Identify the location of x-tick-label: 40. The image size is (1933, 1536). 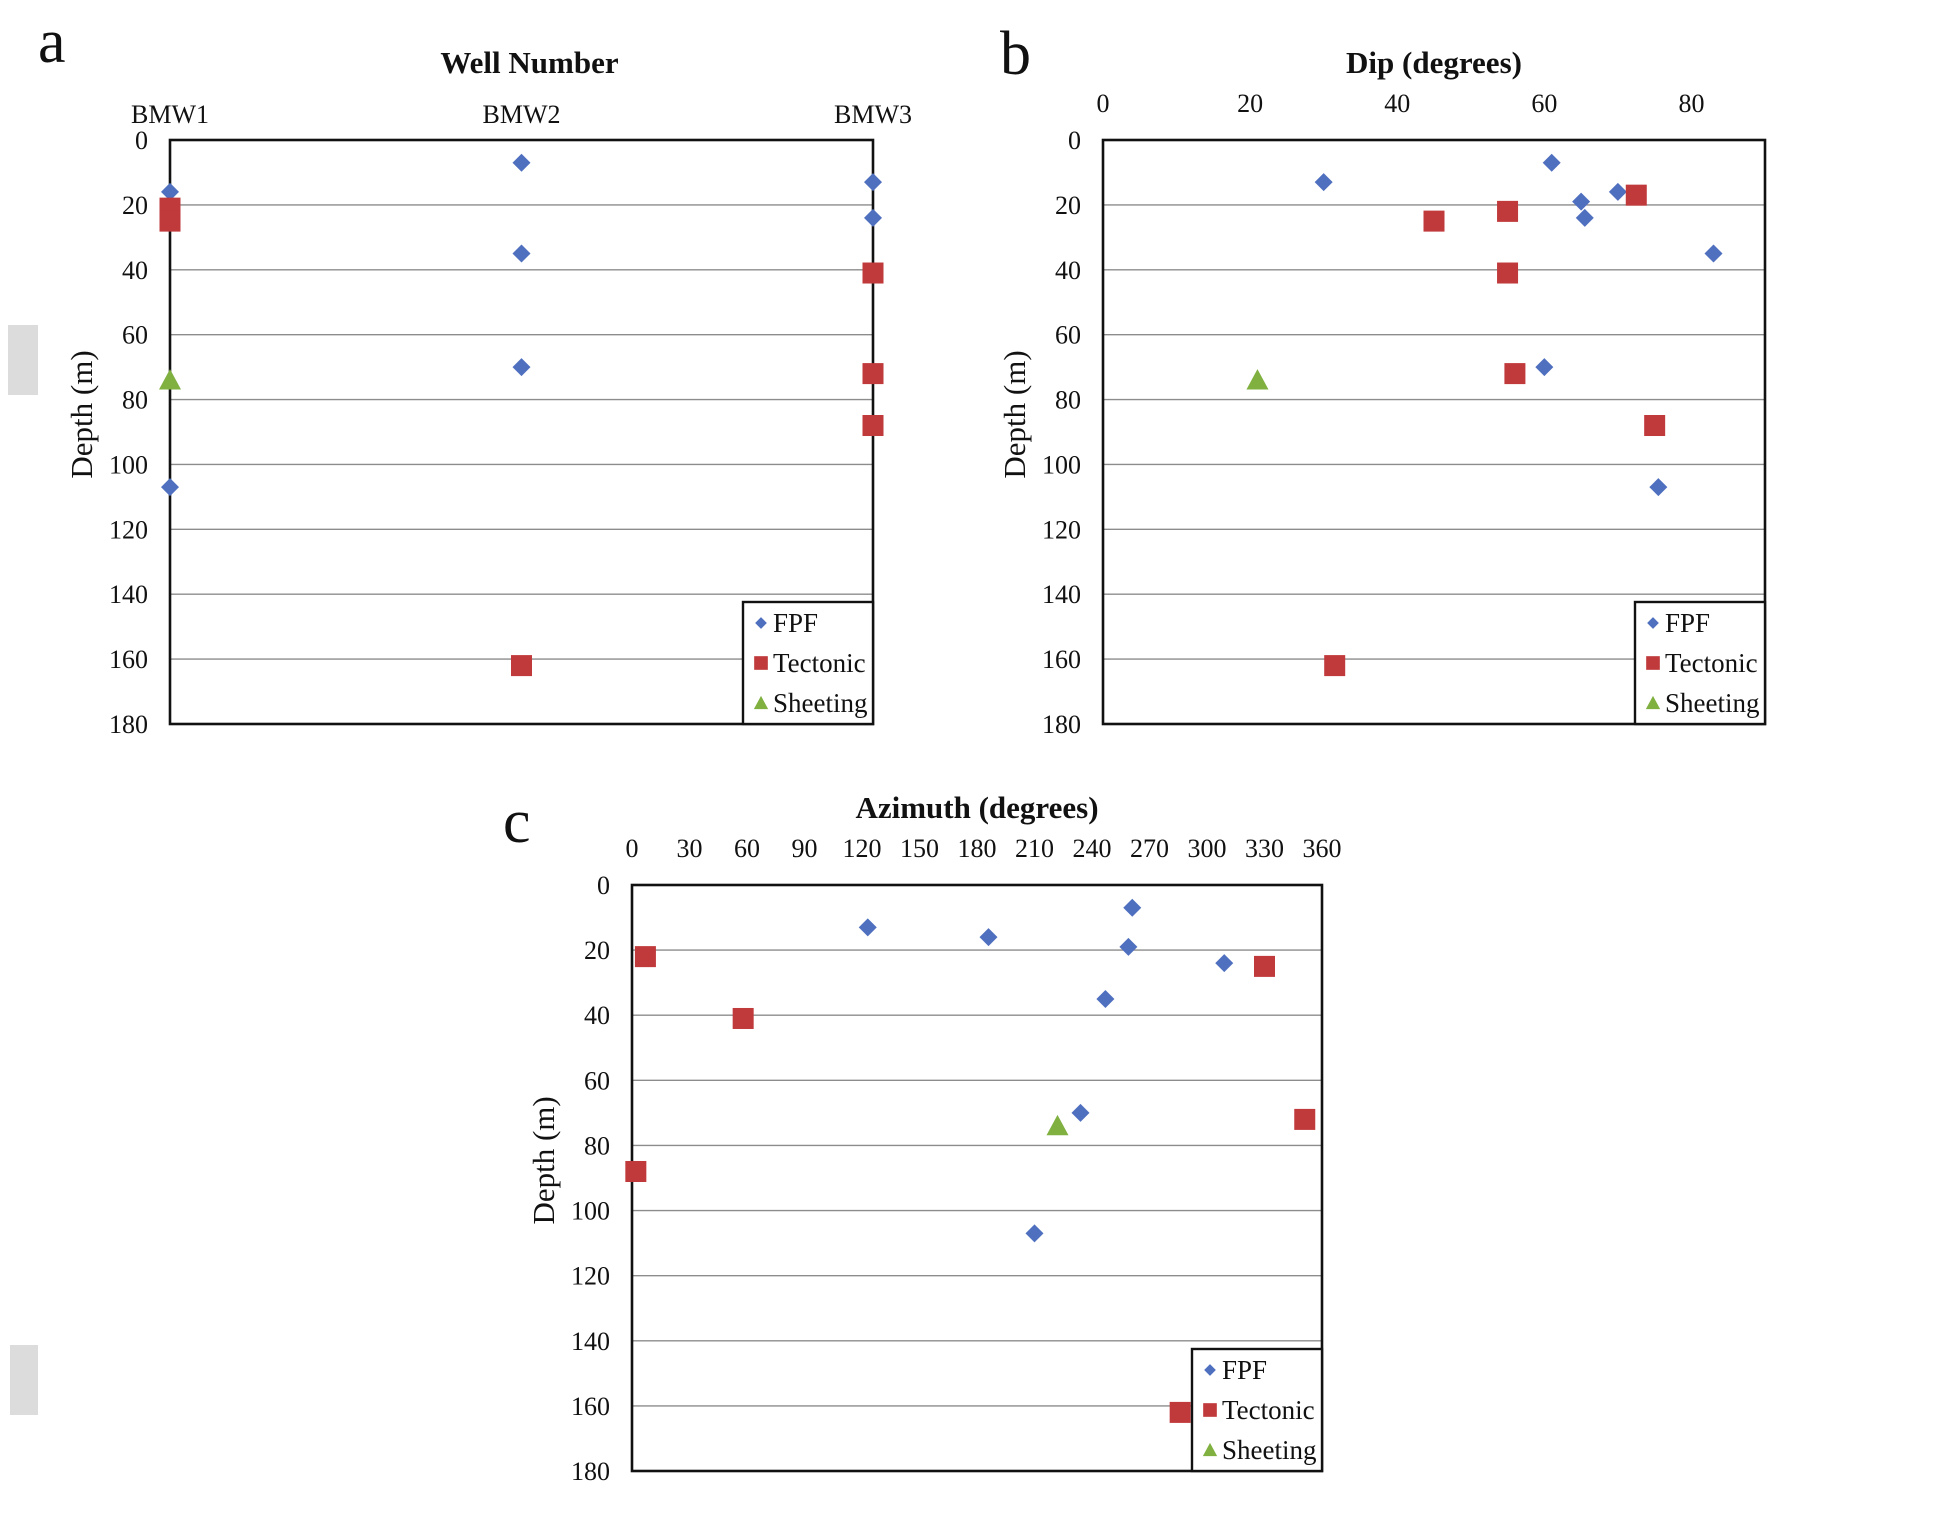
(1397, 103).